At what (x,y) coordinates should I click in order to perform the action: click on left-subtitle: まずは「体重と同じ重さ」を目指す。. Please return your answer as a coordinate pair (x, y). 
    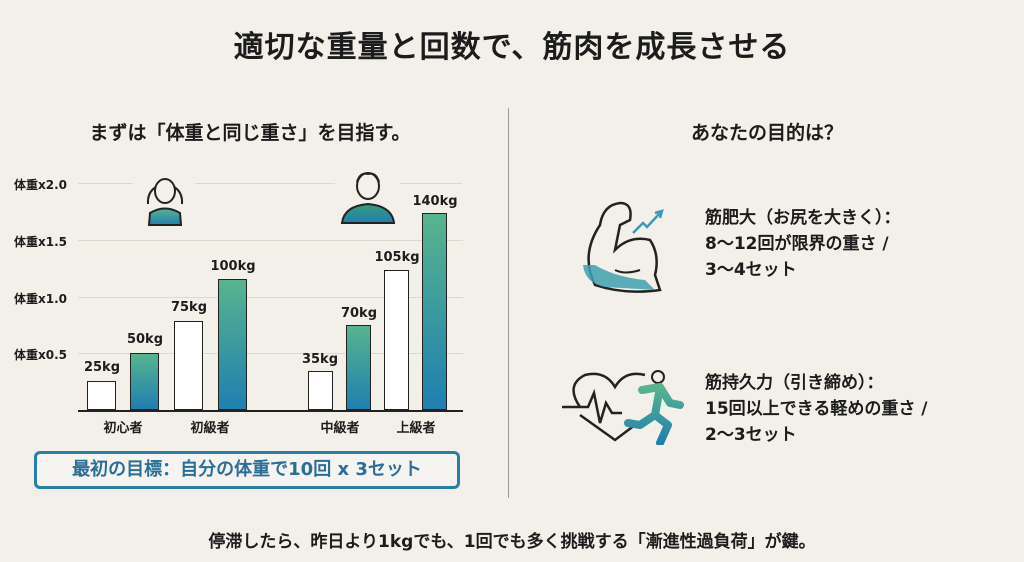
    Looking at the image, I should click on (250, 133).